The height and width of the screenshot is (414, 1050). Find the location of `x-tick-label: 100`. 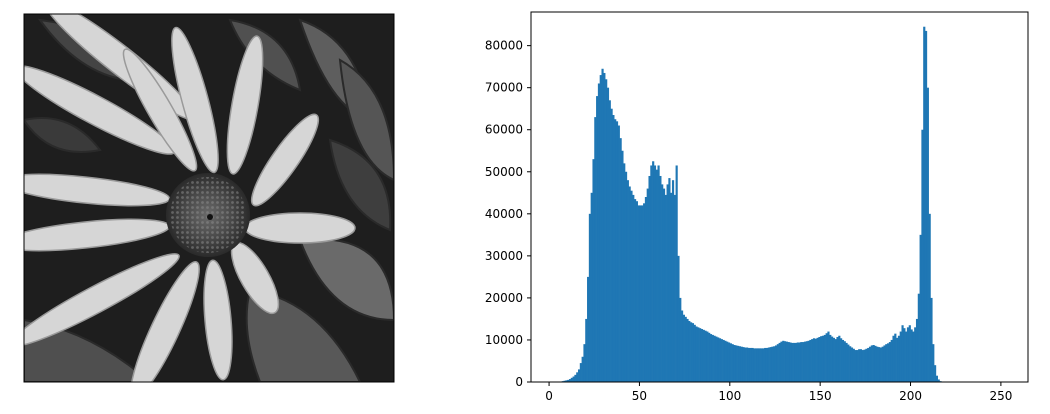

x-tick-label: 100 is located at coordinates (729, 396).